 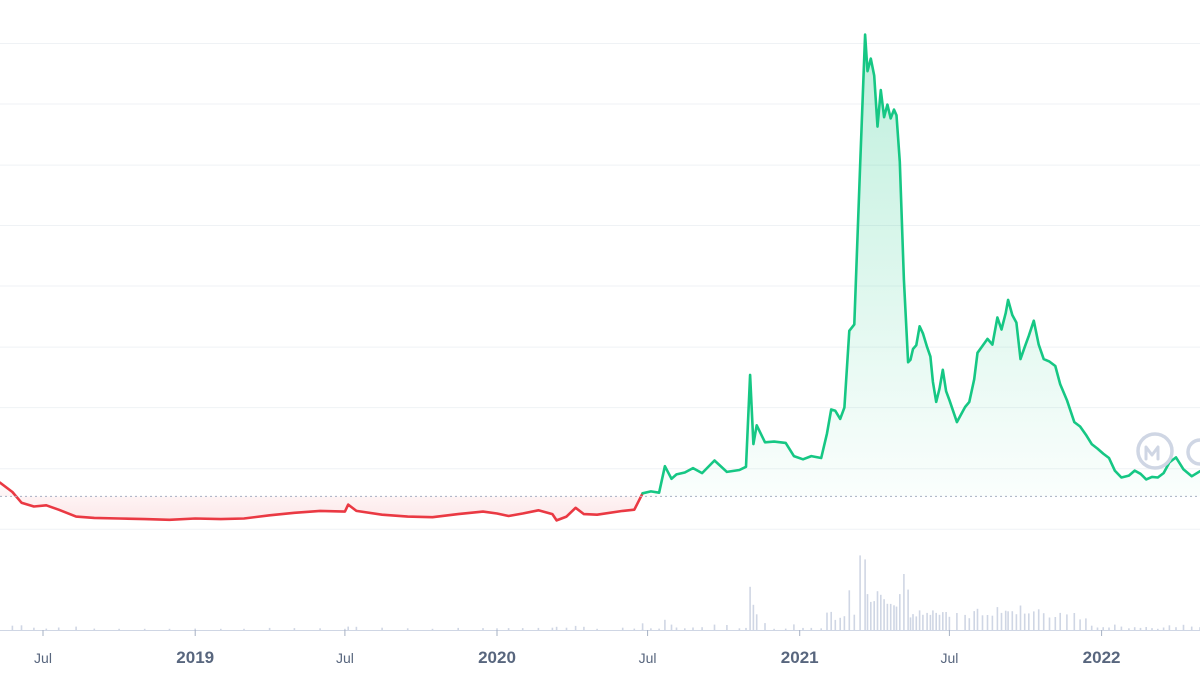 I want to click on x-axis: Jul 2019 Jul 2020 Jul 2021 Jul 2022, so click(x=600, y=648).